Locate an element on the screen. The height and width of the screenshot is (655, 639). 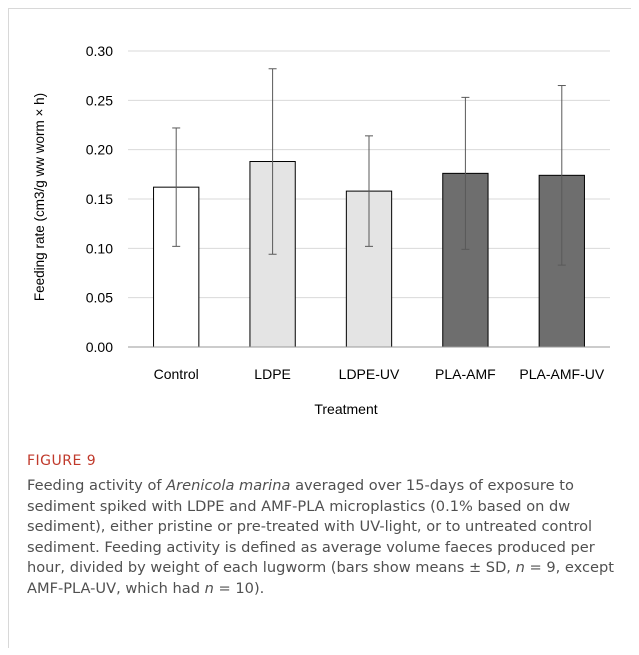
x-axis-label: Treatment is located at coordinates (345, 409).